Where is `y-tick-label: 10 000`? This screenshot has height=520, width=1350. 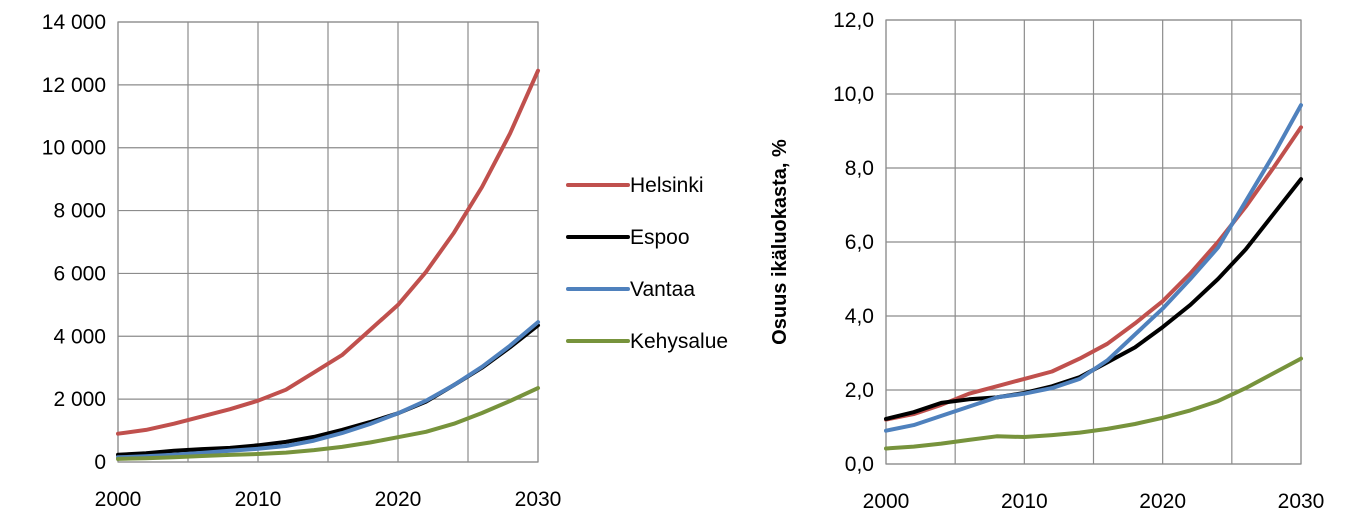
y-tick-label: 10 000 is located at coordinates (74, 148).